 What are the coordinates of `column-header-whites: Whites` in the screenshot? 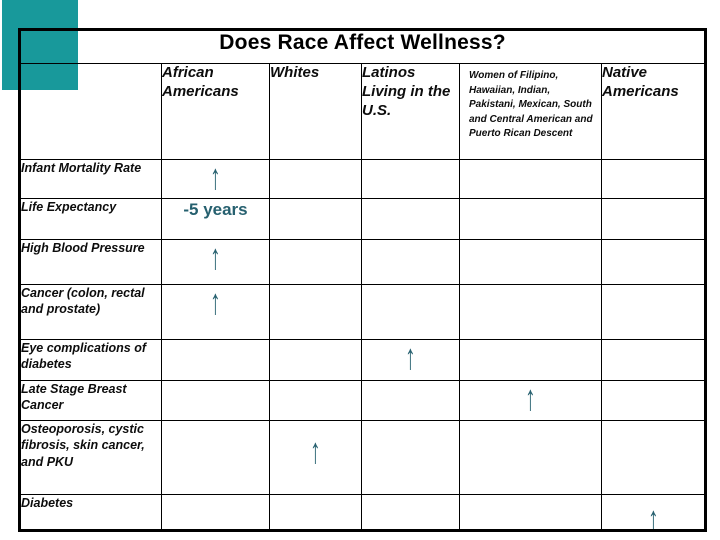 It's located at (315, 111).